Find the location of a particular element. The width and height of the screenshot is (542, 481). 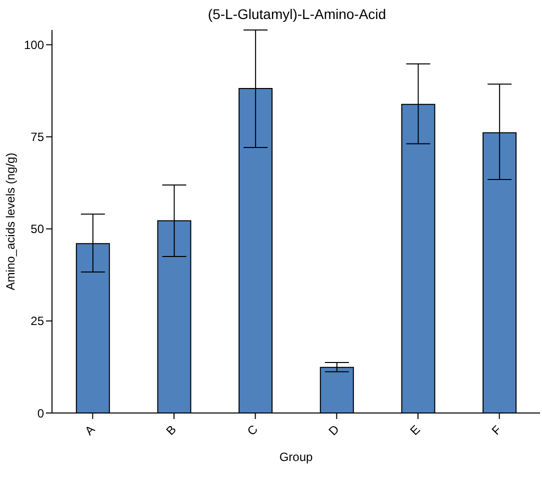

y-tick-label: 75 is located at coordinates (37, 137).